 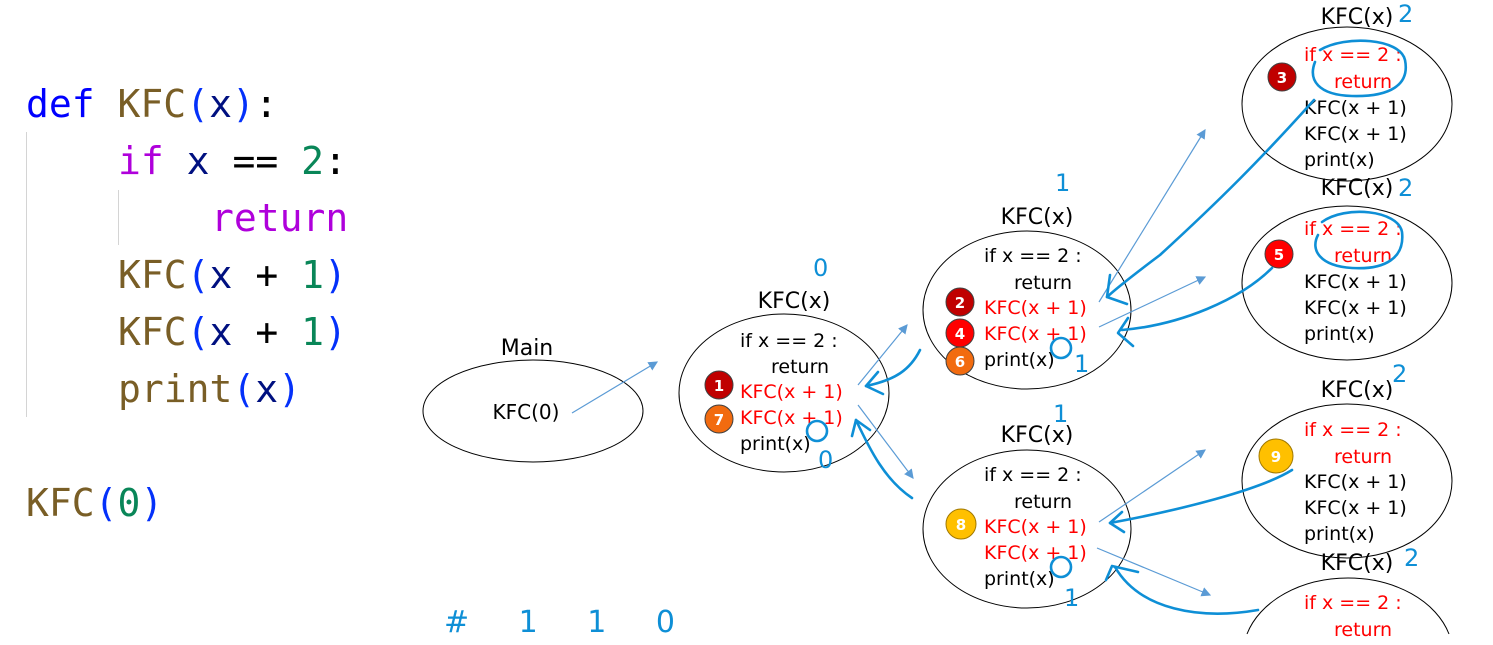 What do you see at coordinates (1035, 553) in the screenshot?
I see `node-1b-call-2: KFC(x + 1)` at bounding box center [1035, 553].